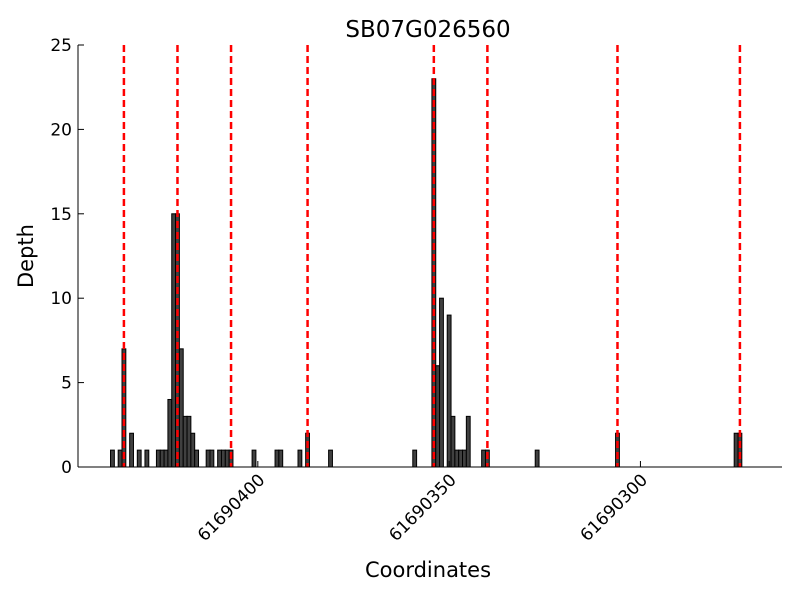  Describe the element at coordinates (427, 30) in the screenshot. I see `chart-title: SB07G026560` at that location.